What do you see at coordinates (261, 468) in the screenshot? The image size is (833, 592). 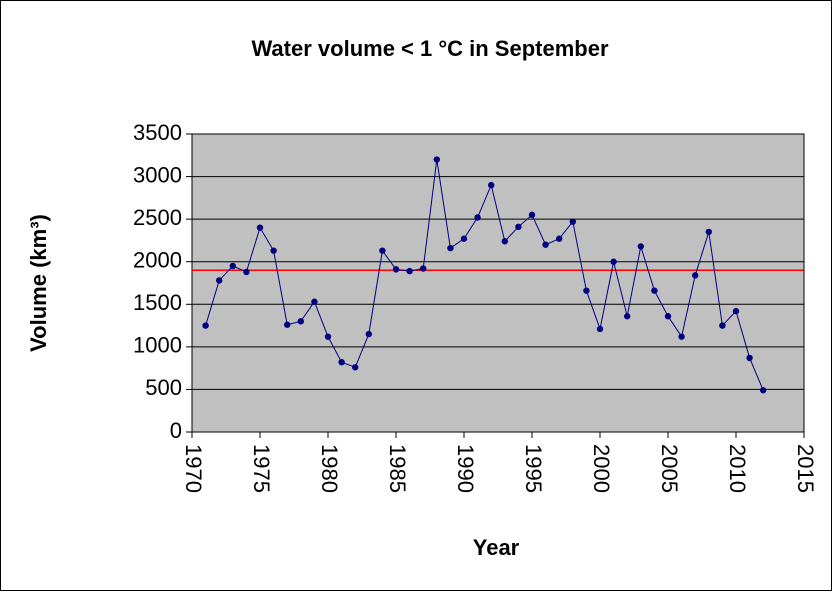 I see `x-tick-label: 1975` at bounding box center [261, 468].